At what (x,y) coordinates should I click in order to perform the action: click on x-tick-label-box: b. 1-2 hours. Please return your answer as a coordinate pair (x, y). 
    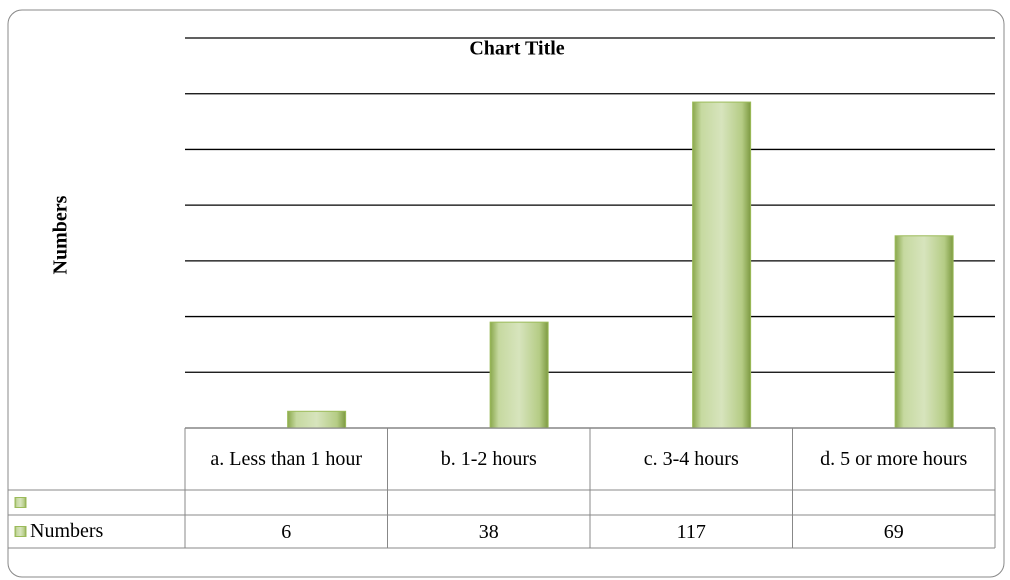
    Looking at the image, I should click on (488, 459).